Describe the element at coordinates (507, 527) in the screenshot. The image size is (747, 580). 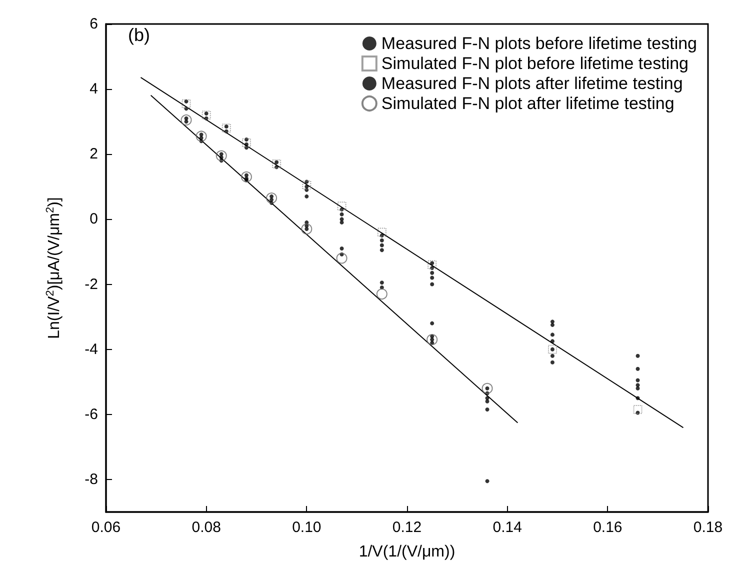
I see `x-tick-label: 0.14` at that location.